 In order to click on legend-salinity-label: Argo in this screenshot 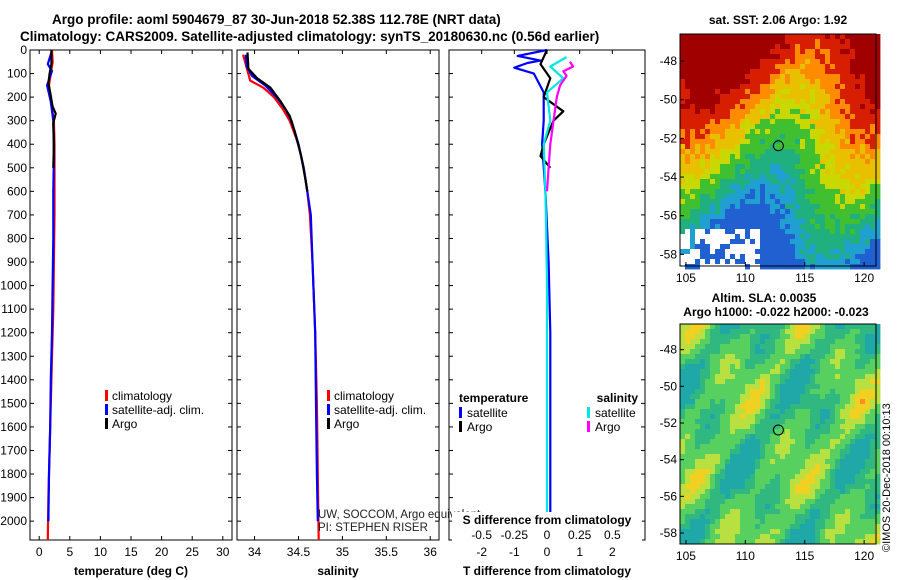, I will do `click(608, 427)`.